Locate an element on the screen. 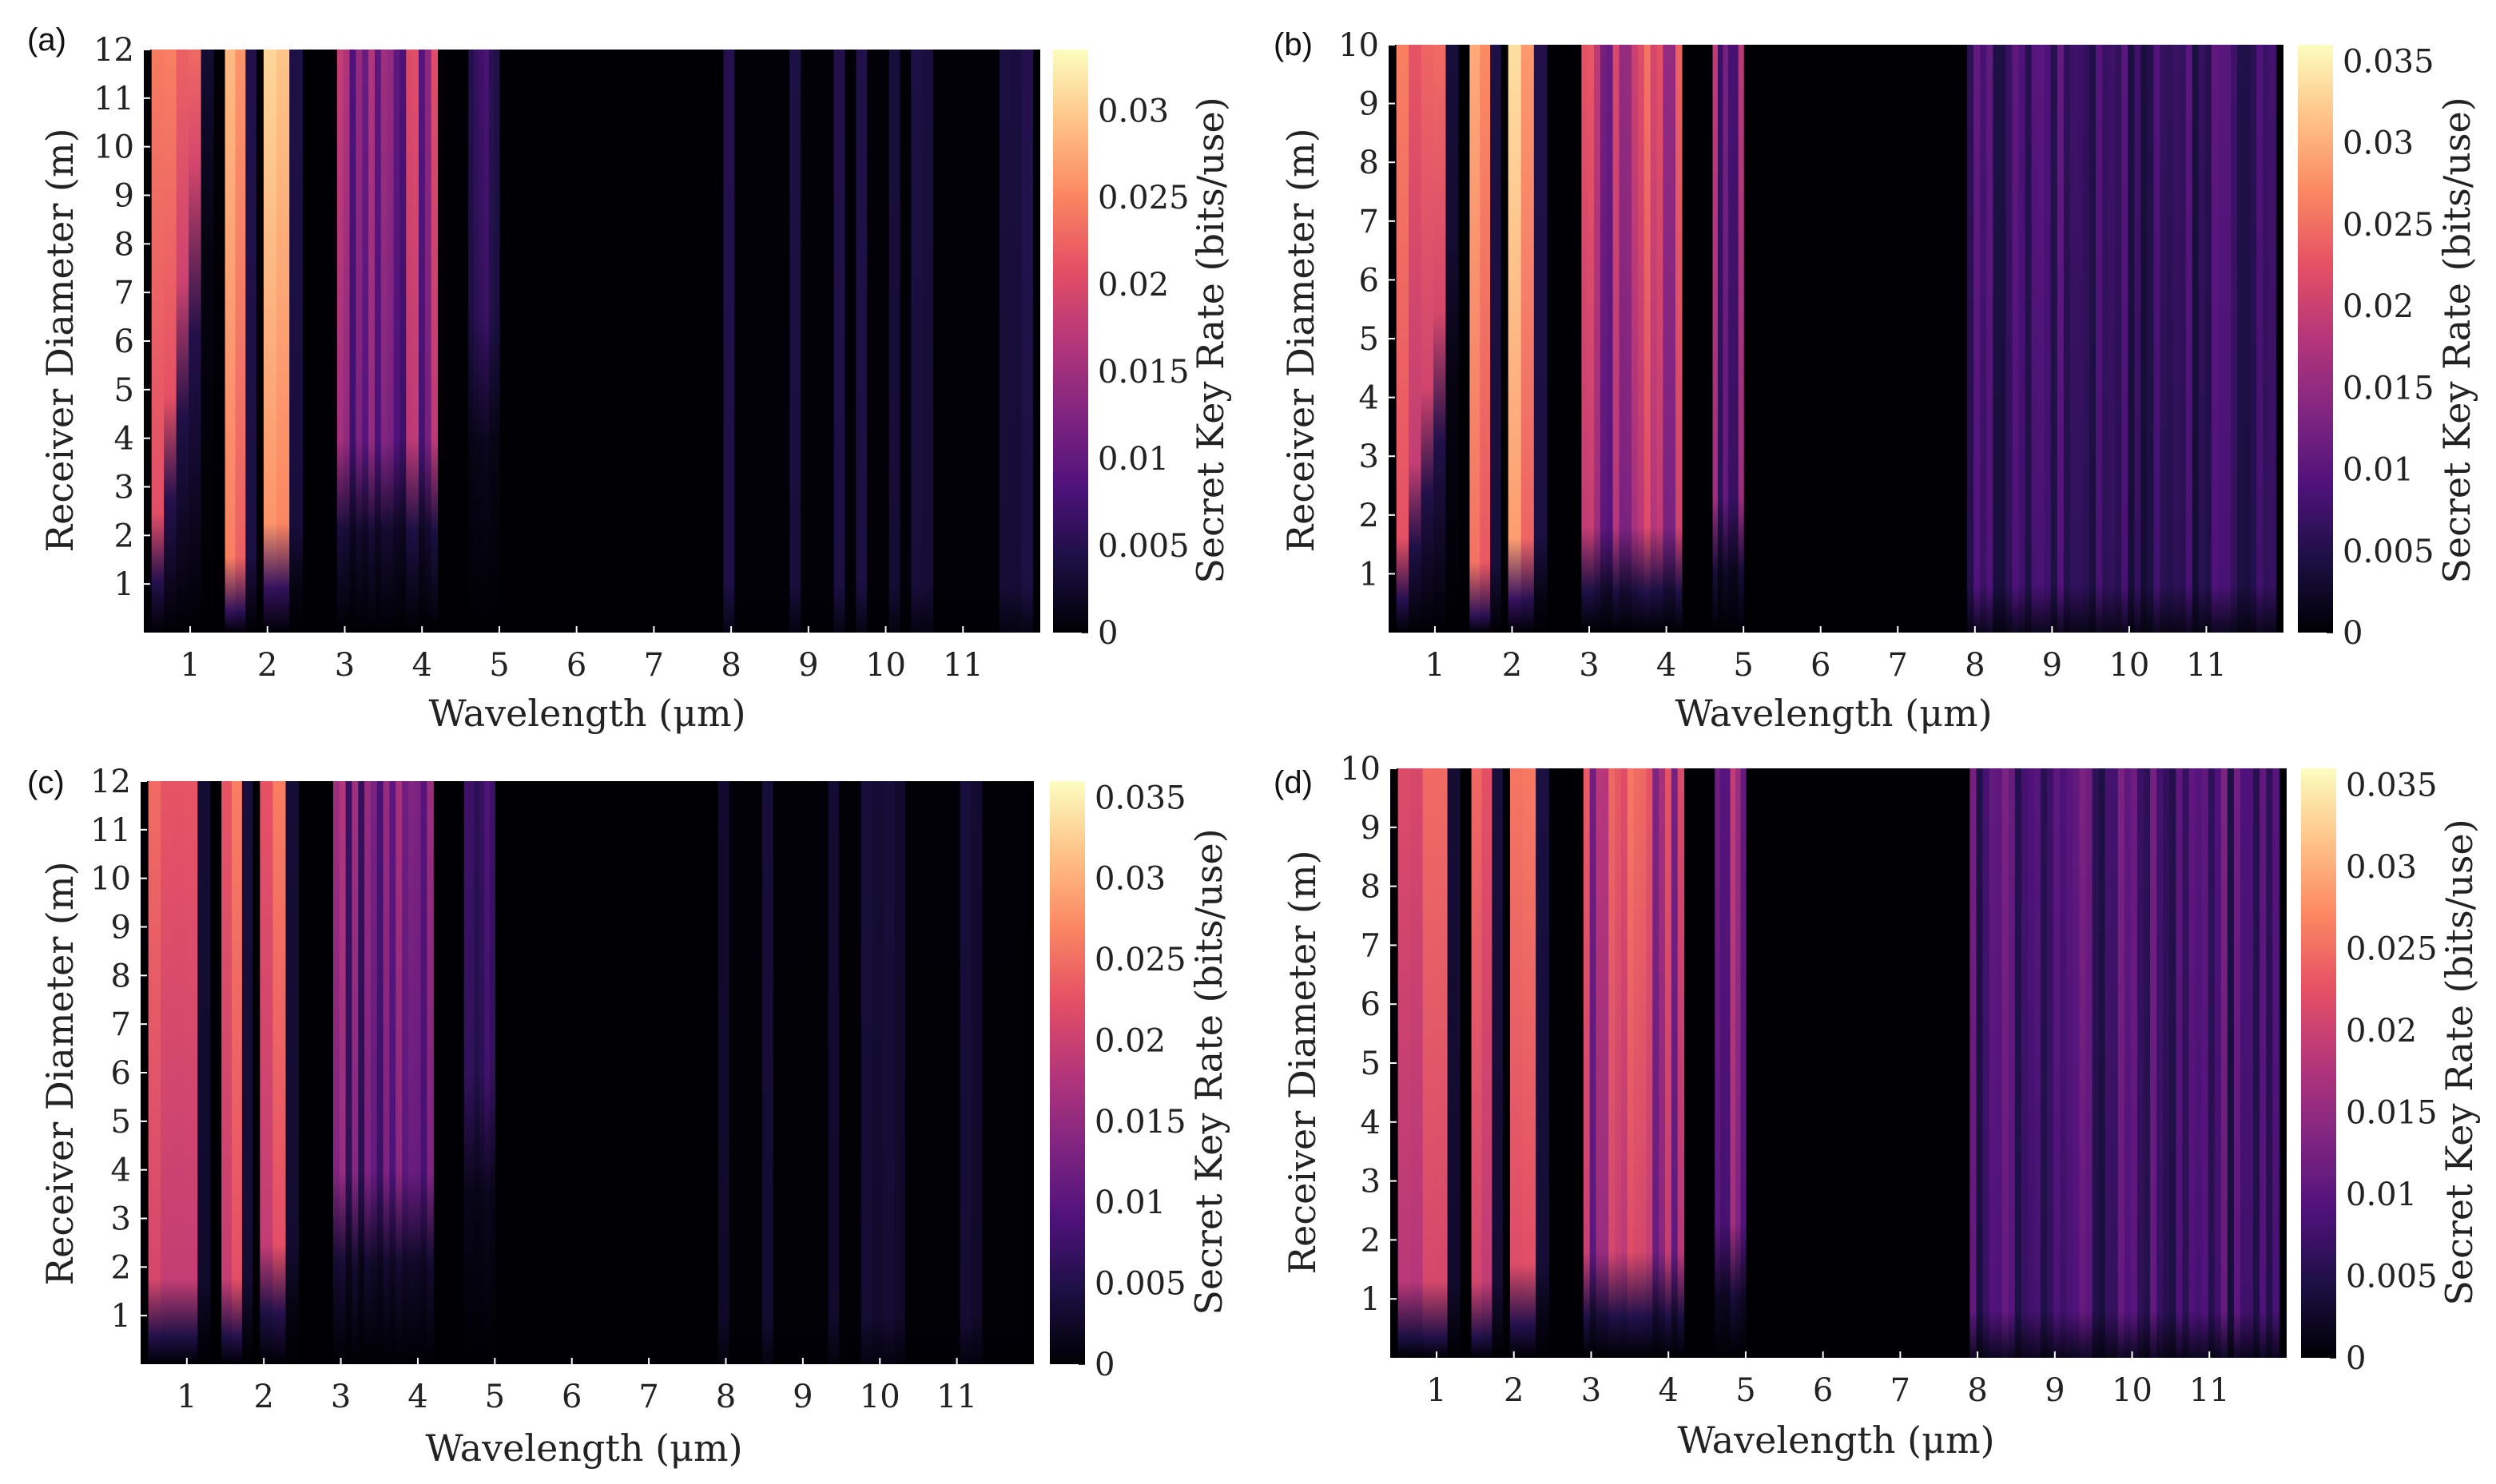 Image resolution: width=2496 pixels, height=1484 pixels. x-tick-label: 5 is located at coordinates (499, 665).